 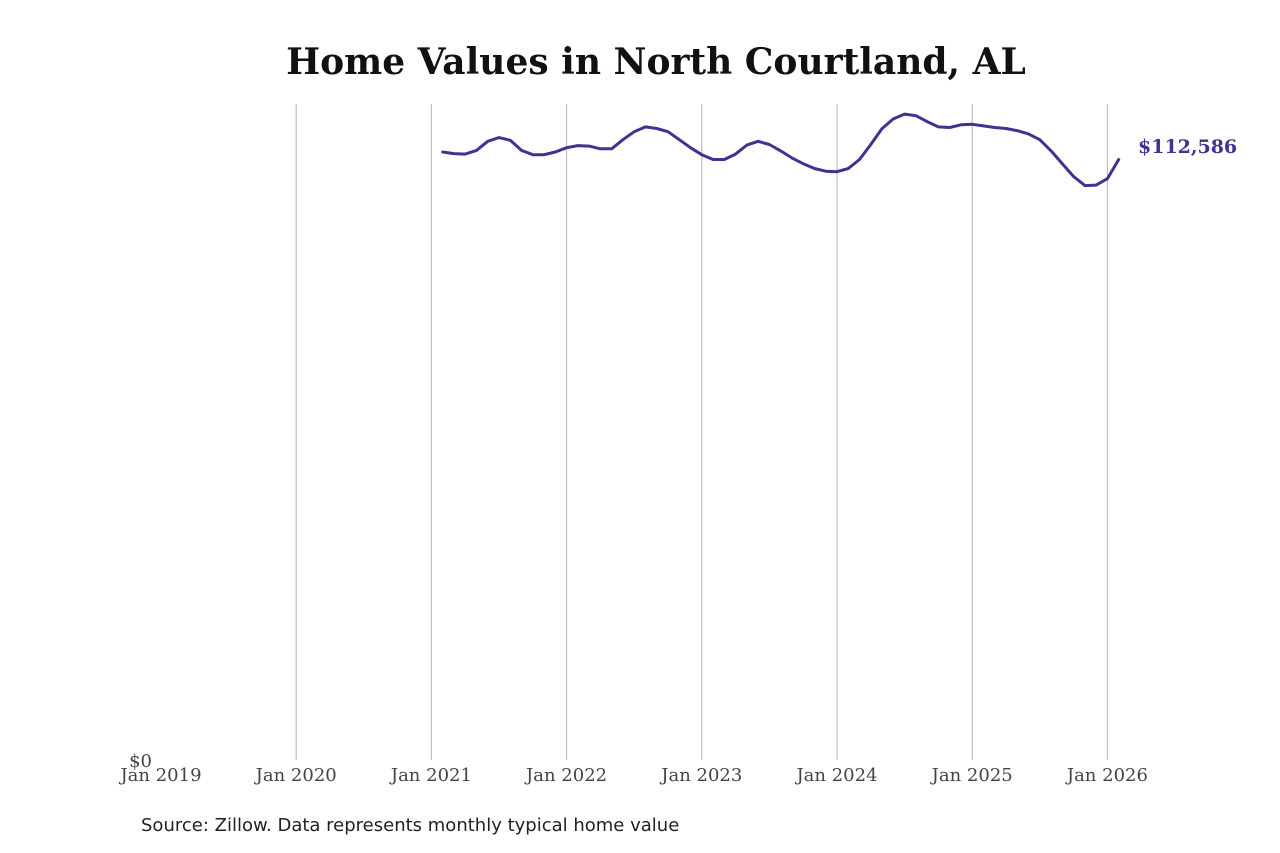 What do you see at coordinates (971, 775) in the screenshot?
I see `x-tick-label: Jan 2025` at bounding box center [971, 775].